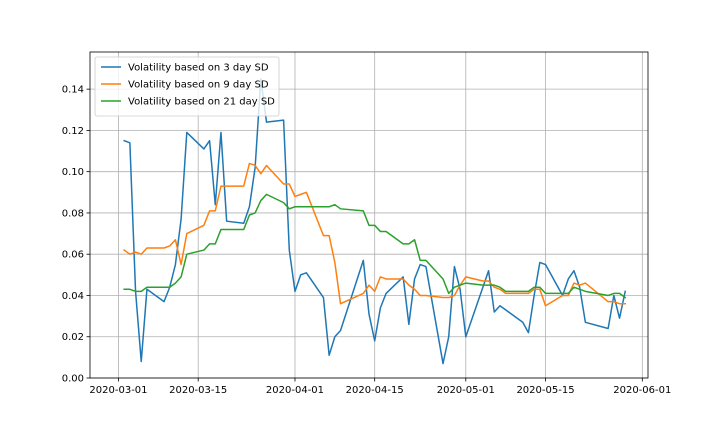 Image resolution: width=720 pixels, height=432 pixels. What do you see at coordinates (198, 390) in the screenshot?
I see `x-tick-label: 2020-03-15` at bounding box center [198, 390].